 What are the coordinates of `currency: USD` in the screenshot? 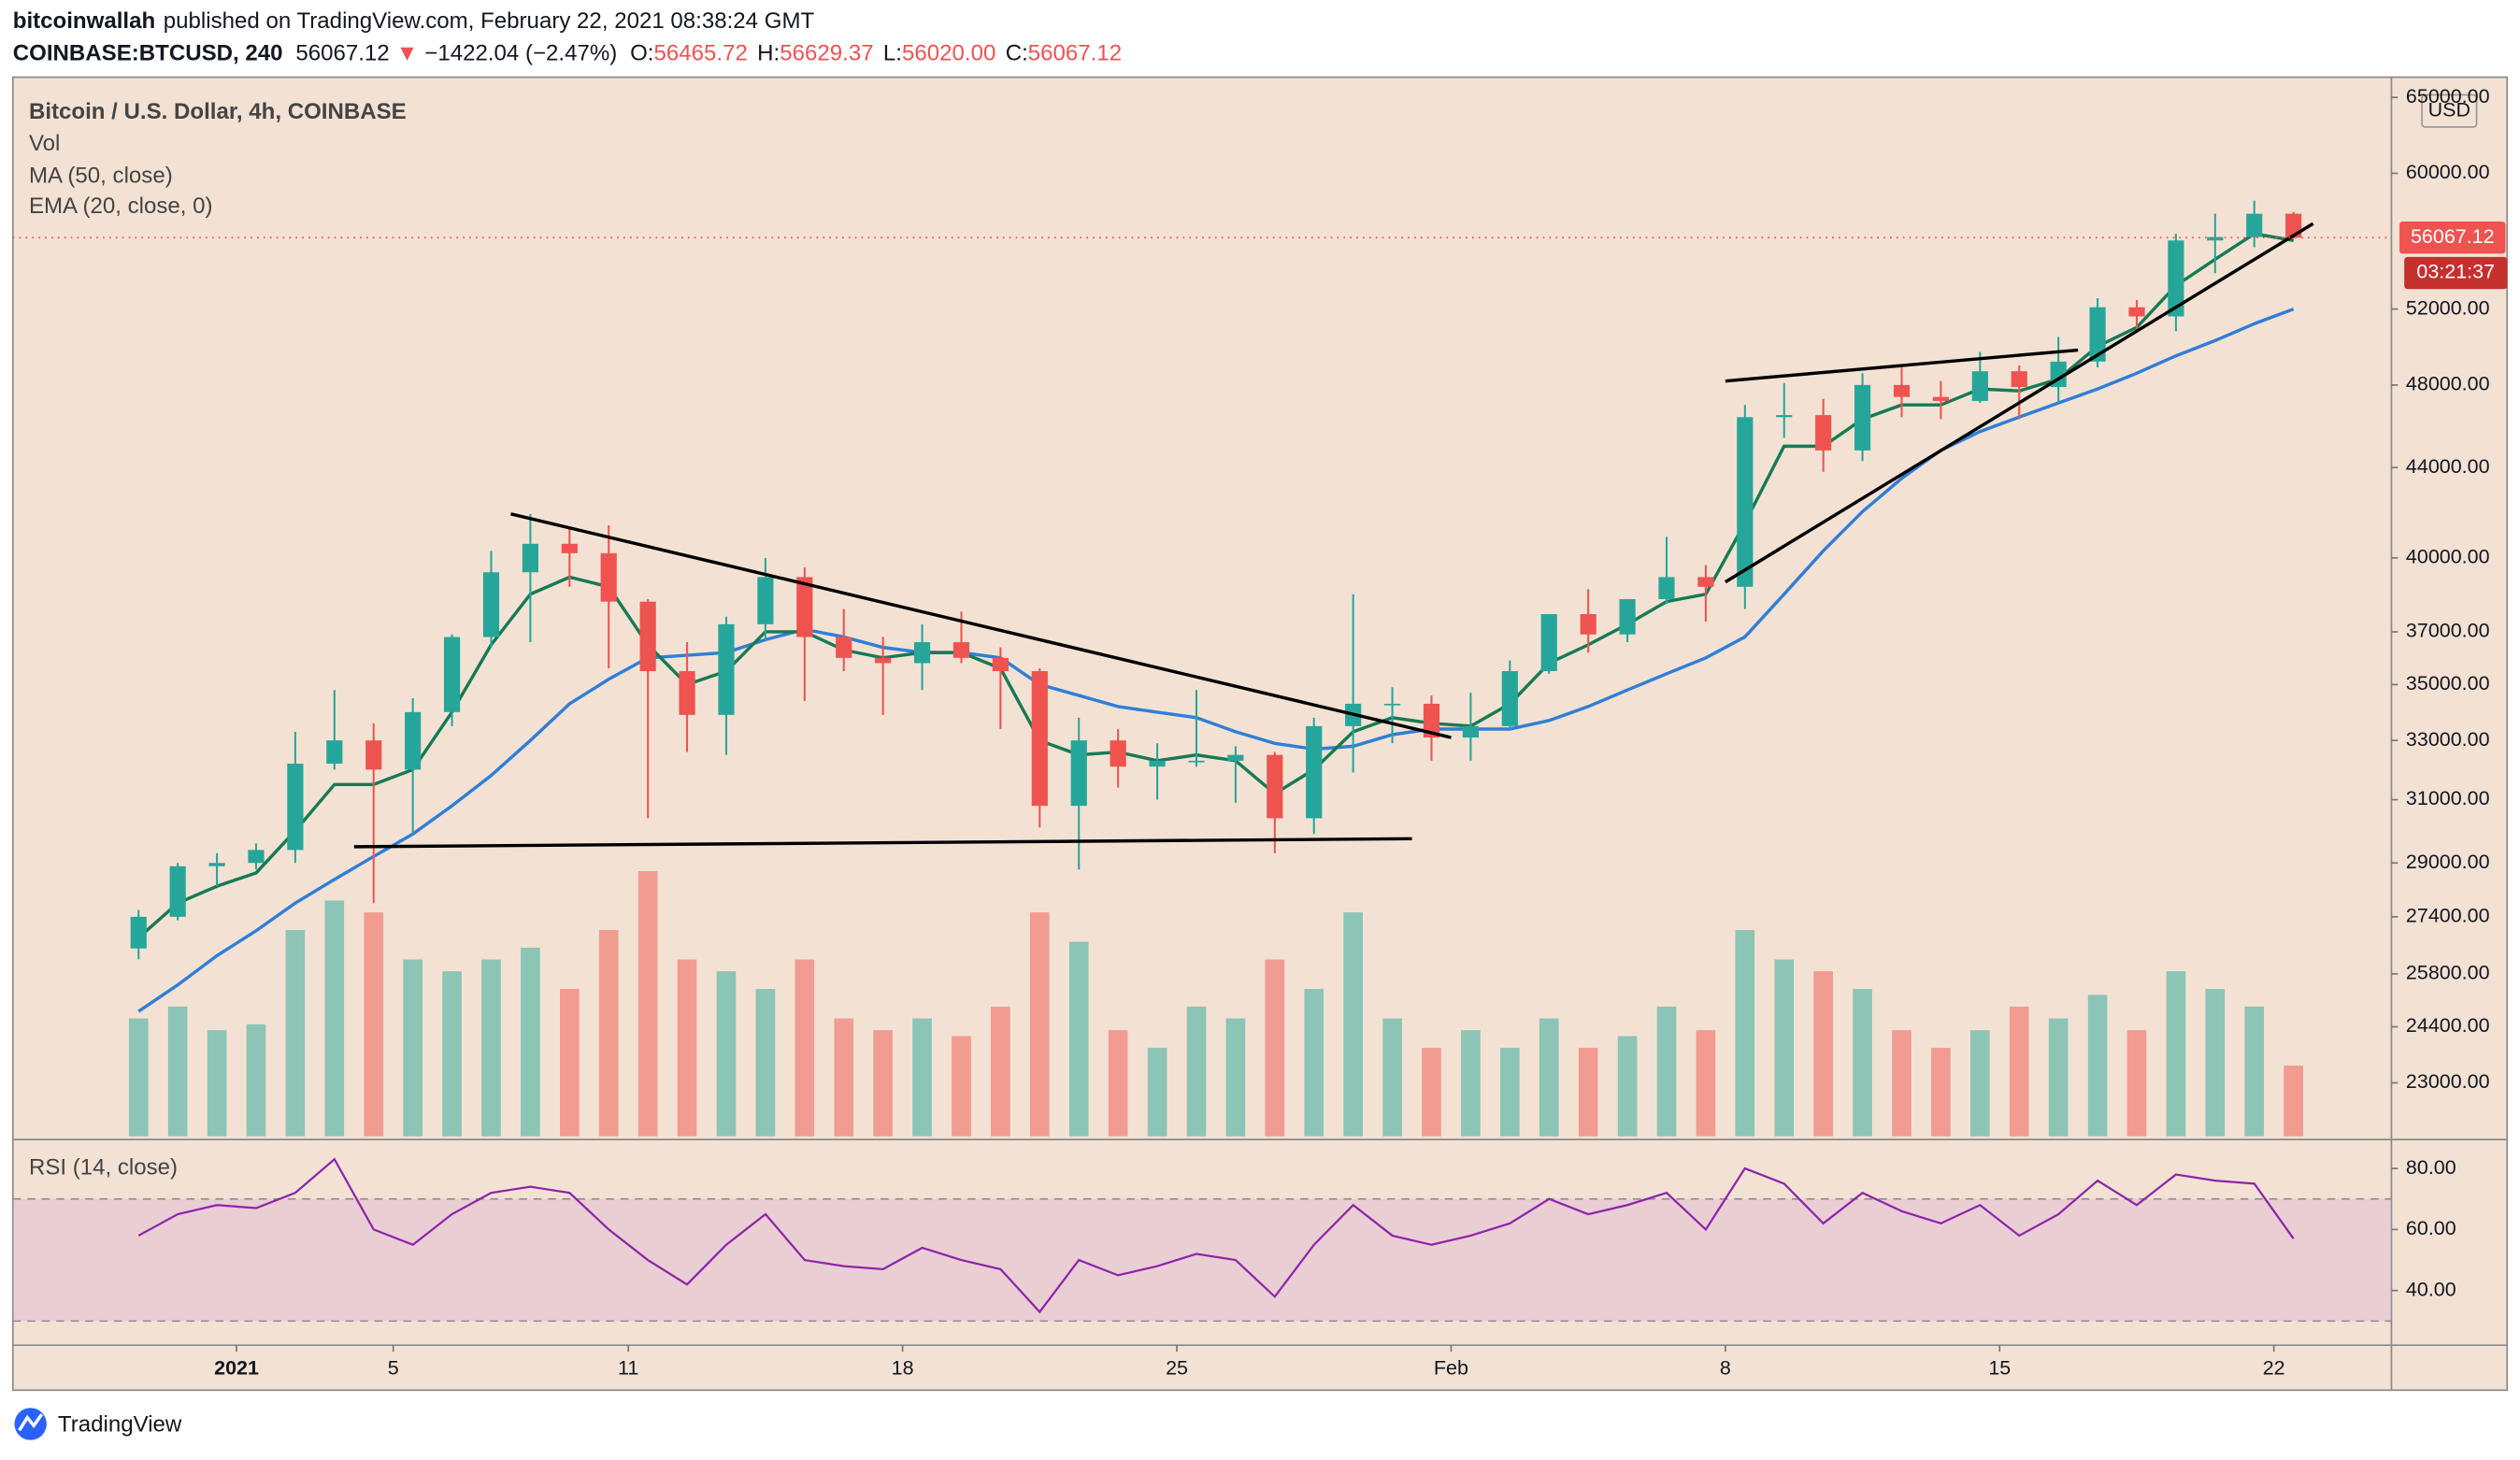 It's located at (2449, 109).